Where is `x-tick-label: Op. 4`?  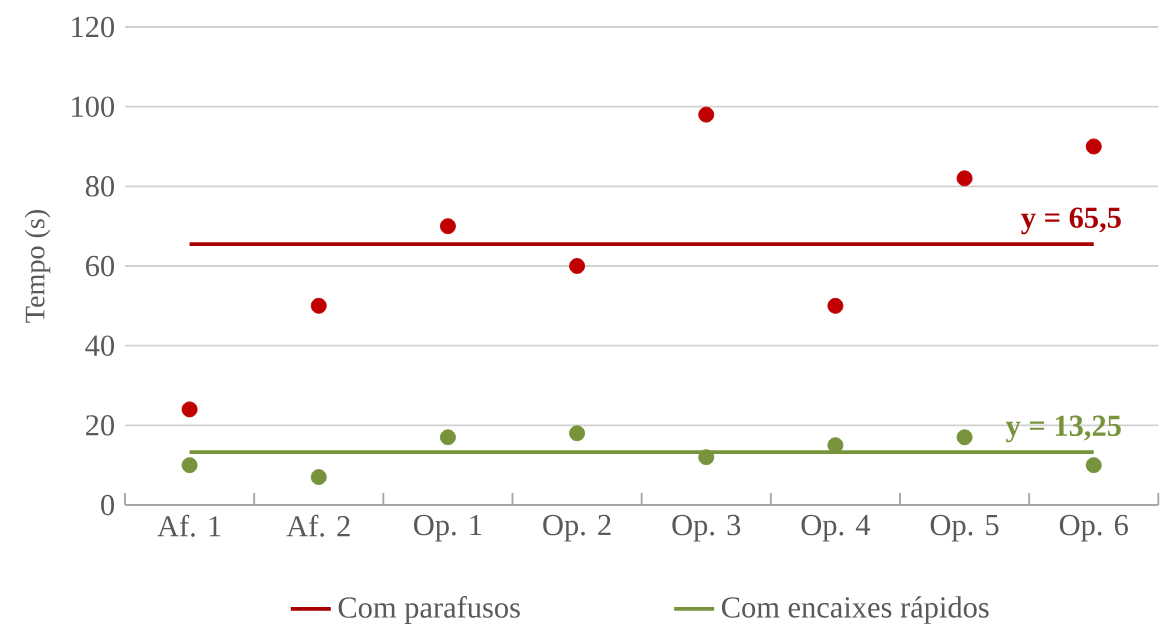
x-tick-label: Op. 4 is located at coordinates (836, 528).